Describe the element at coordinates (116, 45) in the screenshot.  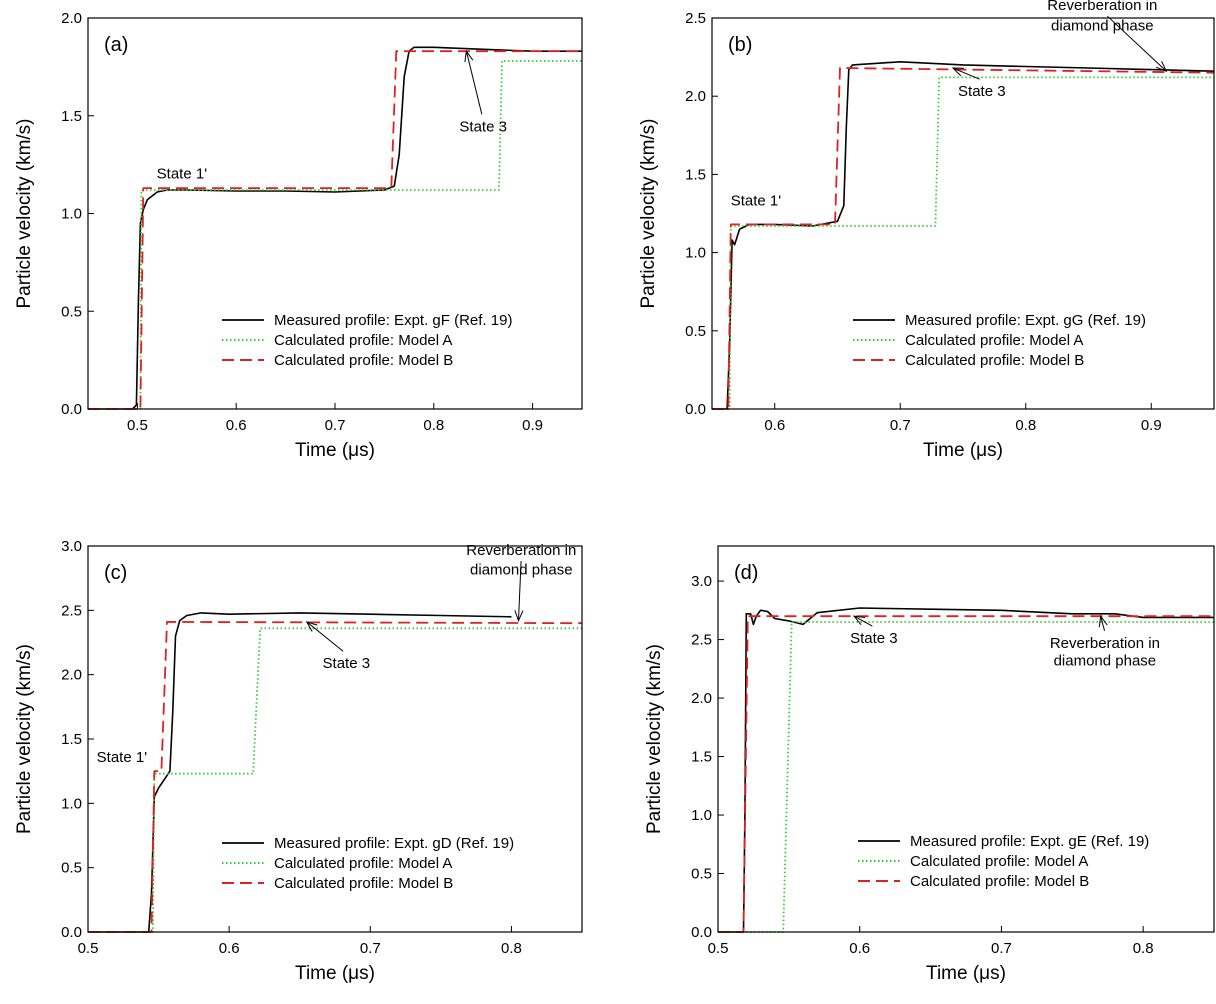
I see `panel-label: (a)` at that location.